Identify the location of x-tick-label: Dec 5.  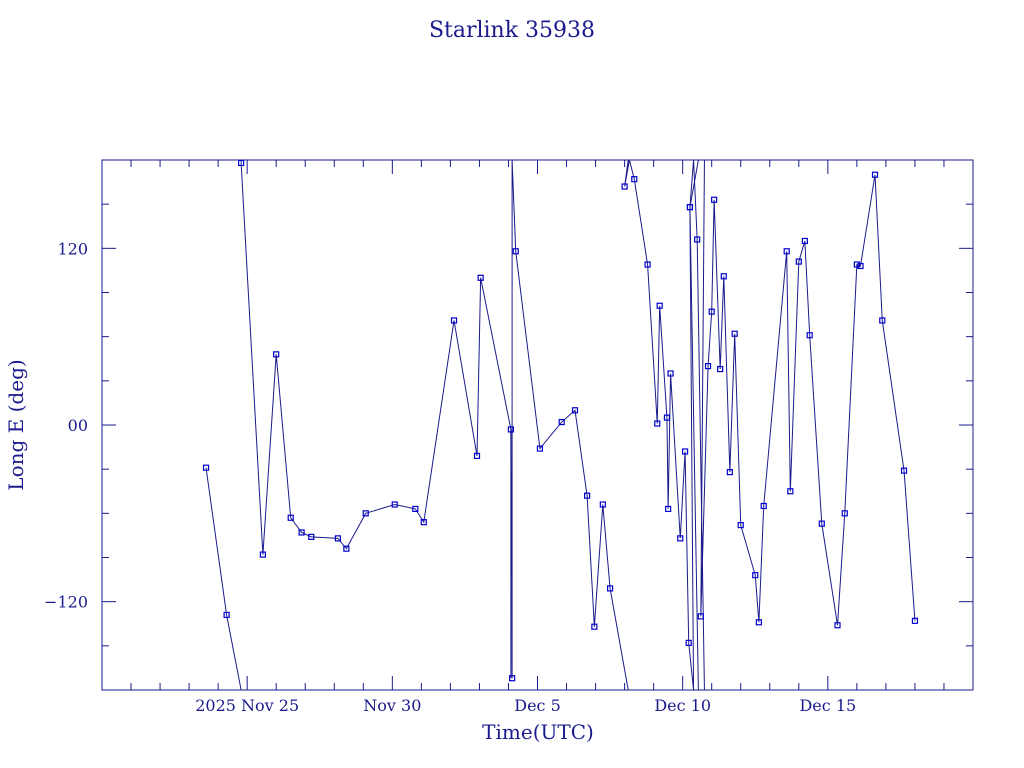
(537, 705).